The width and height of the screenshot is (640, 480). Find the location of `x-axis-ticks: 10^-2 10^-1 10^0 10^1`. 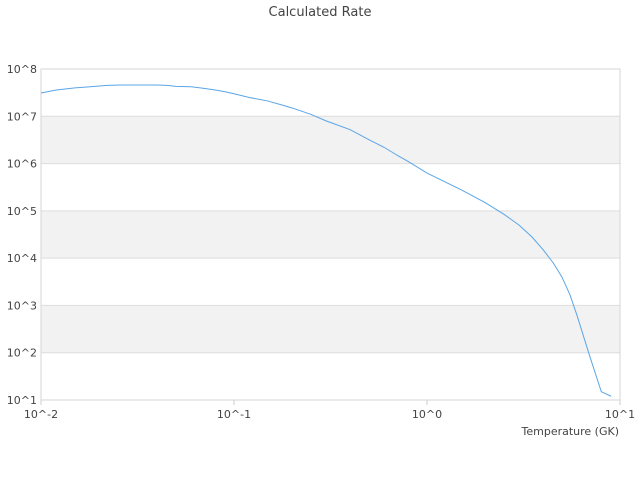

x-axis-ticks: 10^-2 10^-1 10^0 10^1 is located at coordinates (329, 410).